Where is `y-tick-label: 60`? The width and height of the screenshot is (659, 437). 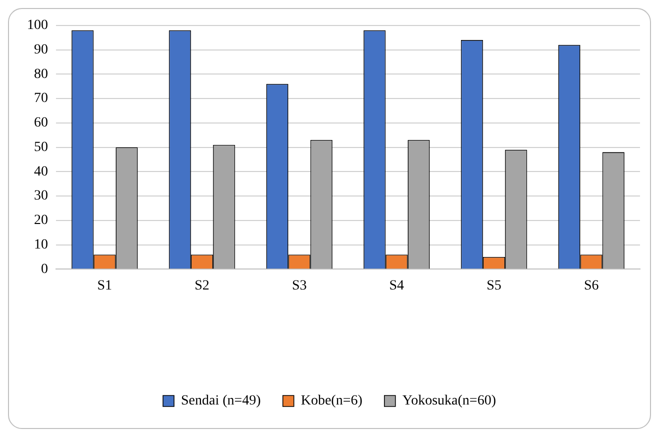 y-tick-label: 60 is located at coordinates (41, 123).